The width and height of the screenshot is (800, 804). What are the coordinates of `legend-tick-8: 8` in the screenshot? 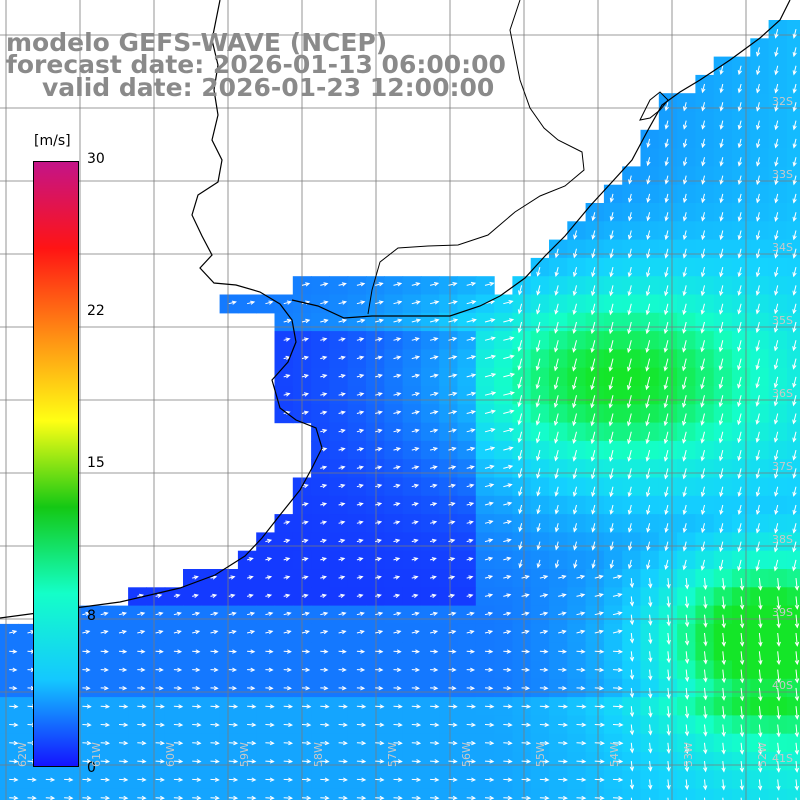 It's located at (91, 616).